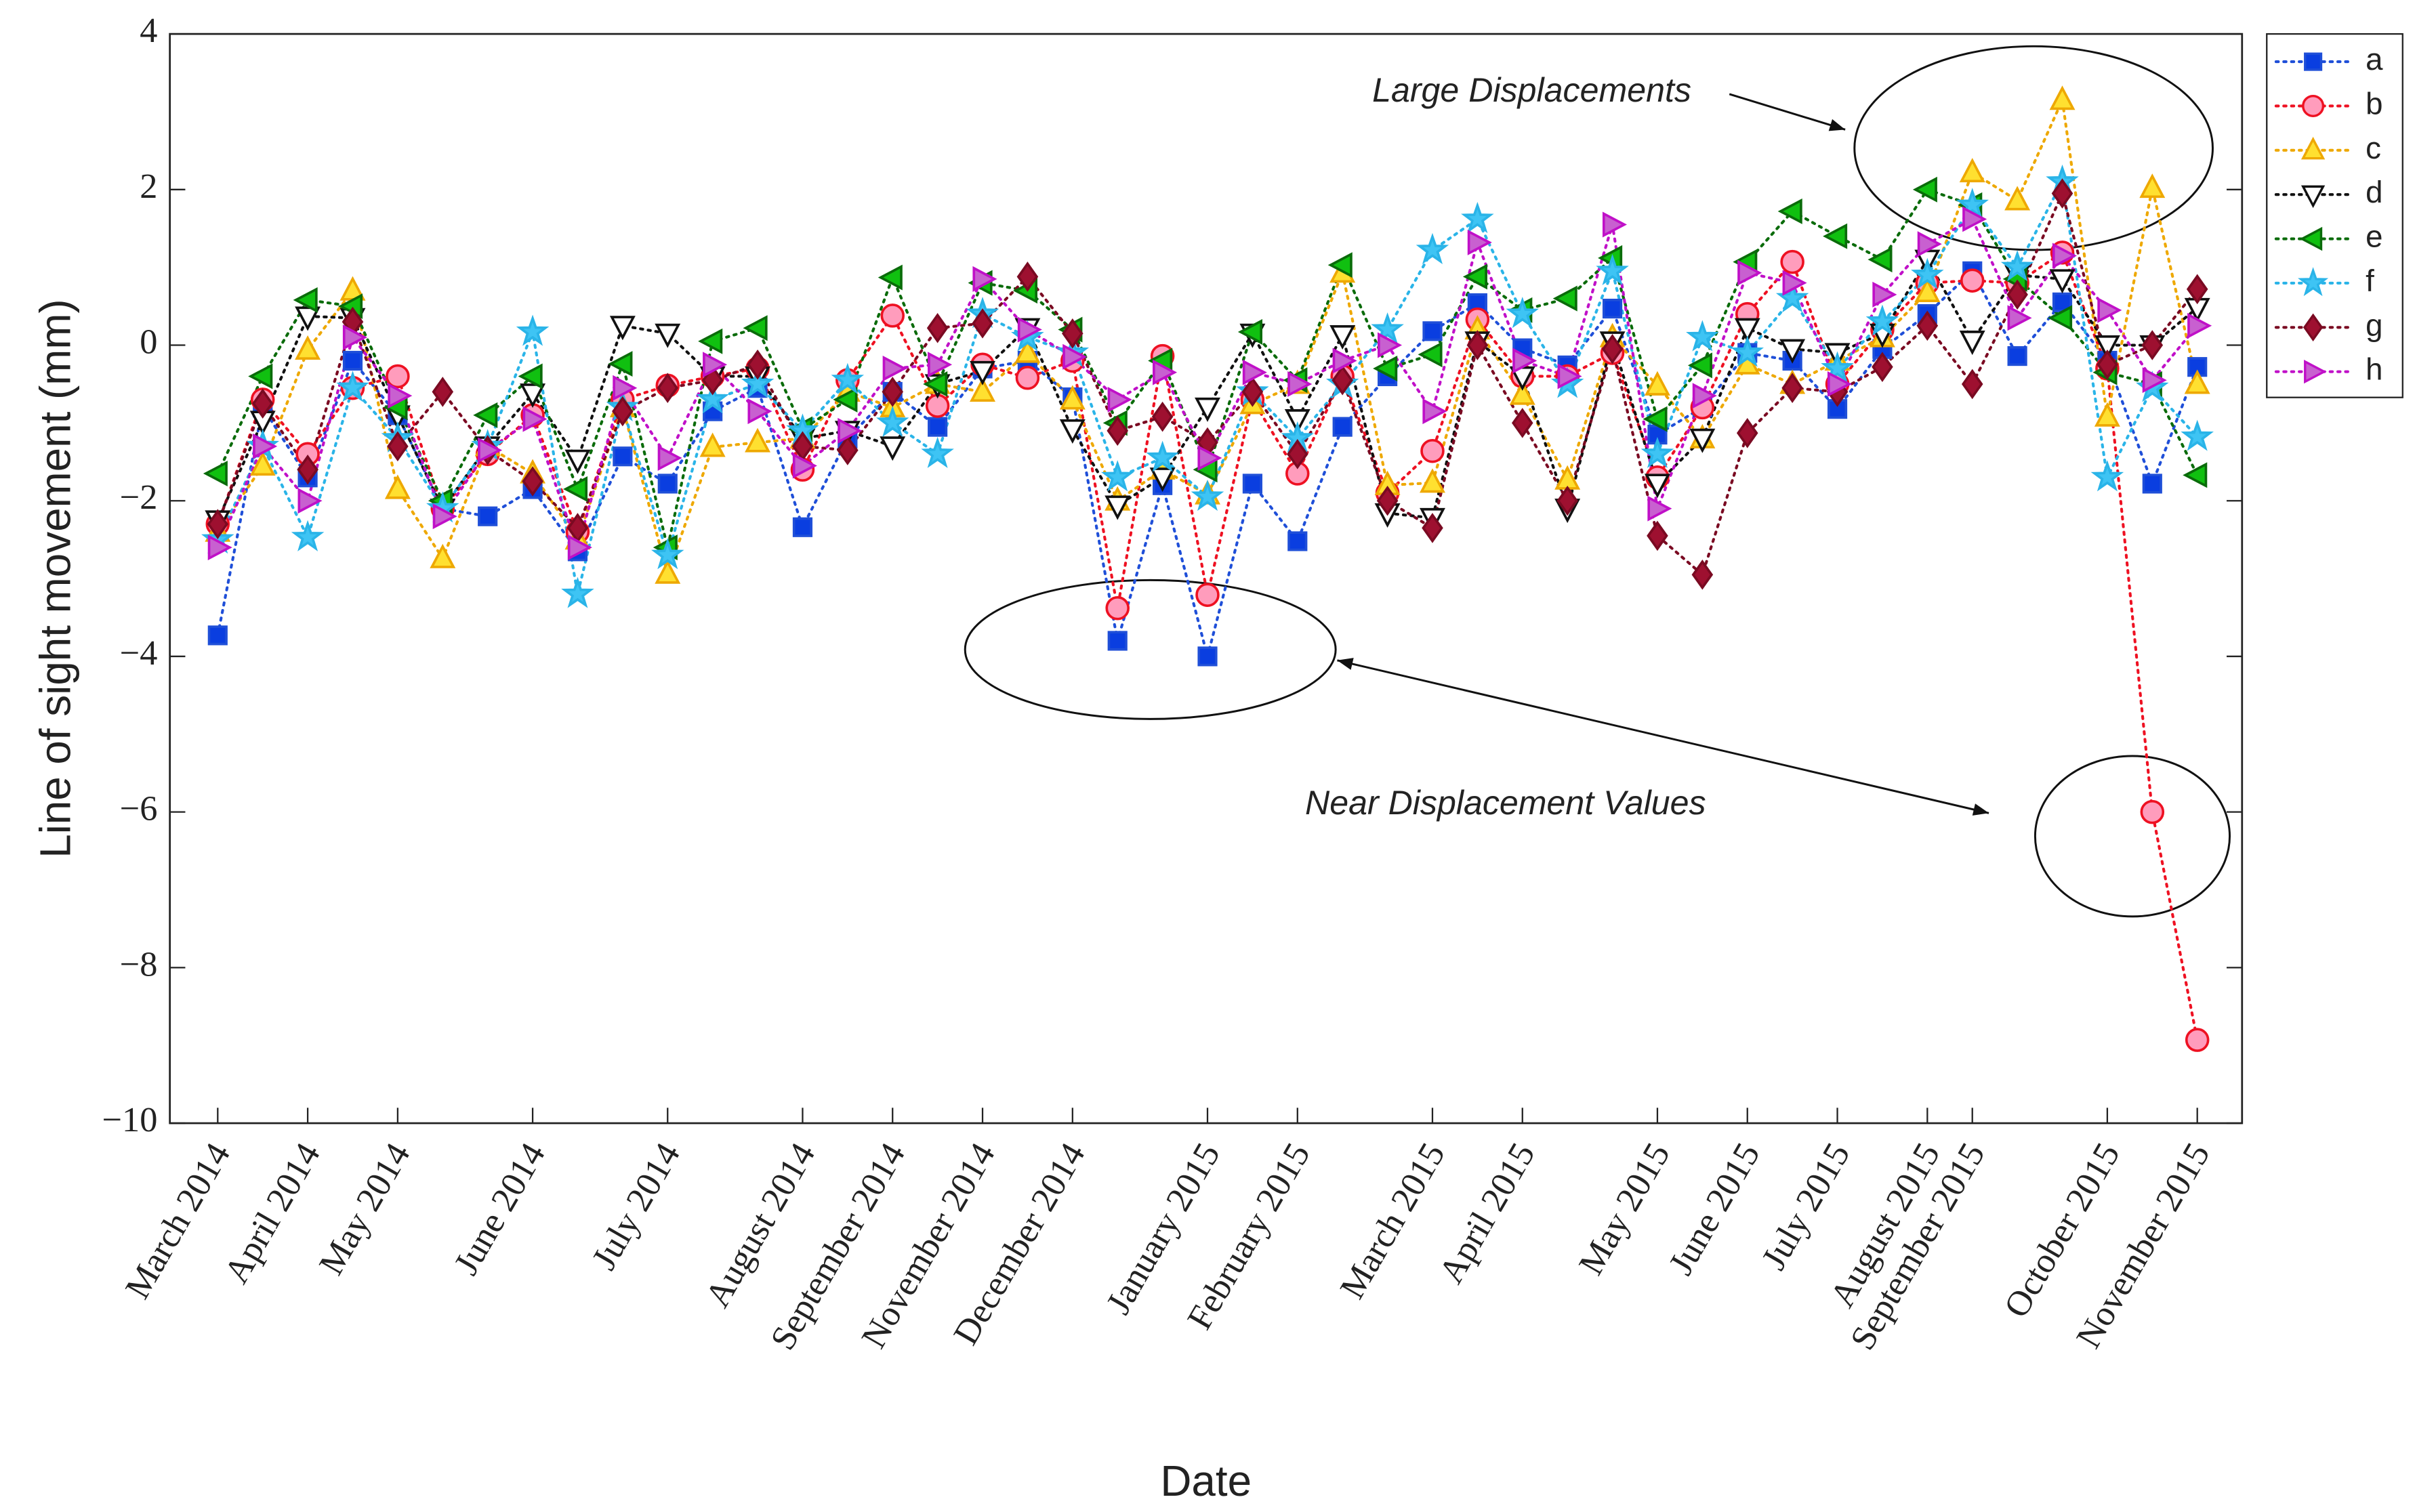  I want to click on legend-label: c, so click(2373, 148).